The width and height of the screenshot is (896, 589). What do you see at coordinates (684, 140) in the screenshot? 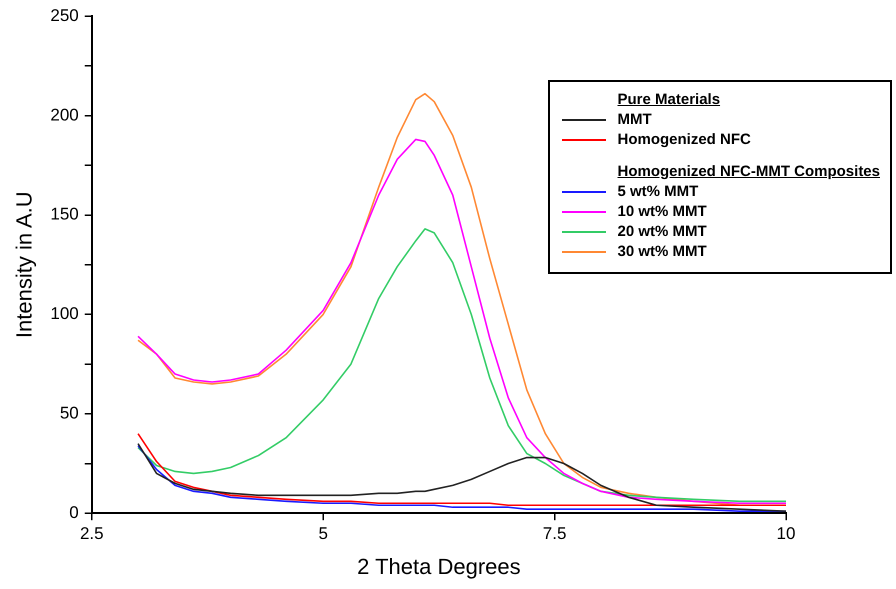
I see `legend-label: Homogenized NFC` at bounding box center [684, 140].